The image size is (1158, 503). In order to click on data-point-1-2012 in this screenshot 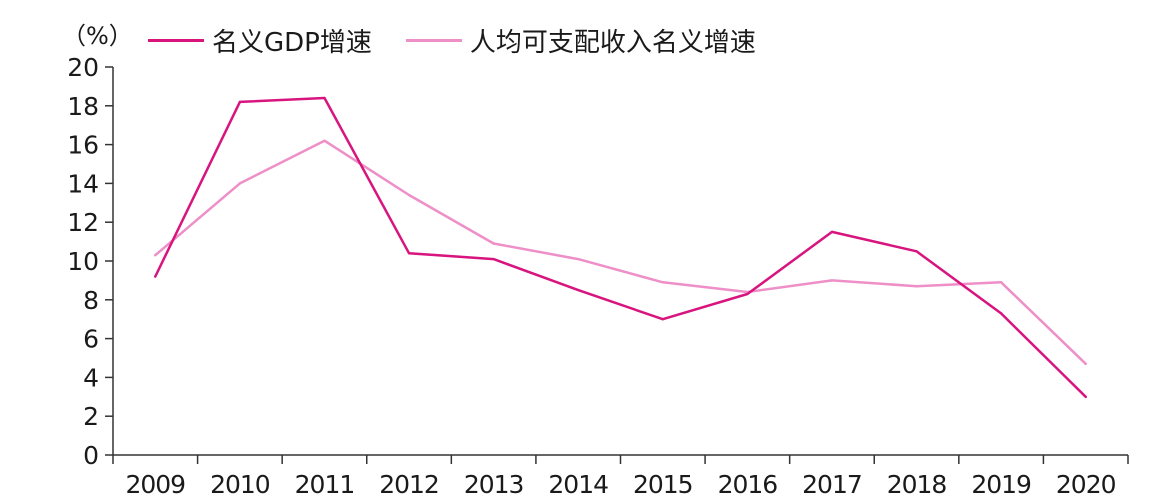, I will do `click(409, 195)`.